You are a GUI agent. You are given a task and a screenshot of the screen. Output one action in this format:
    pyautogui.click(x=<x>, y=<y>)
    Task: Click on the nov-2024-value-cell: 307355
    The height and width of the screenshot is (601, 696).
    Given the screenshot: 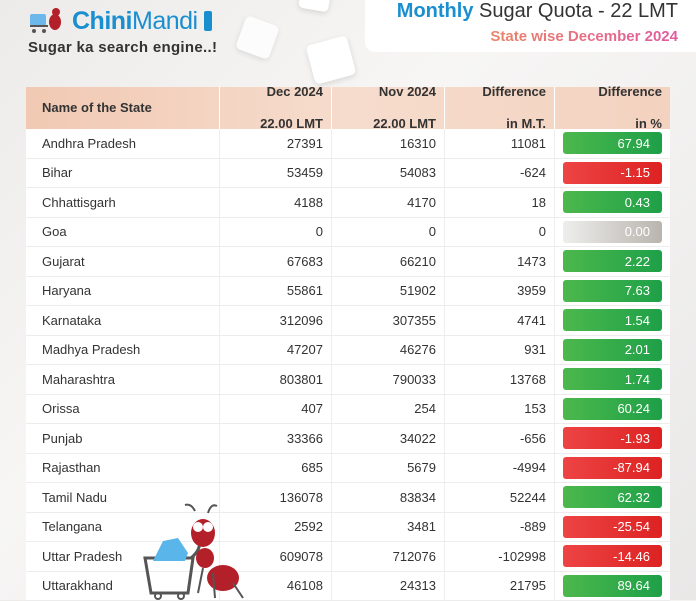 What is the action you would take?
    pyautogui.click(x=388, y=320)
    